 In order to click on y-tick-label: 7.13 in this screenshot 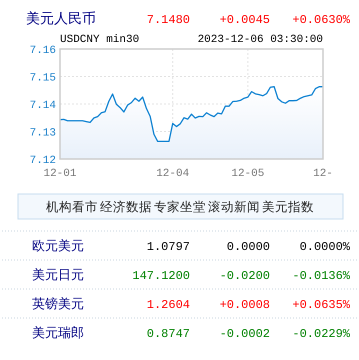, I will do `click(43, 134)`.